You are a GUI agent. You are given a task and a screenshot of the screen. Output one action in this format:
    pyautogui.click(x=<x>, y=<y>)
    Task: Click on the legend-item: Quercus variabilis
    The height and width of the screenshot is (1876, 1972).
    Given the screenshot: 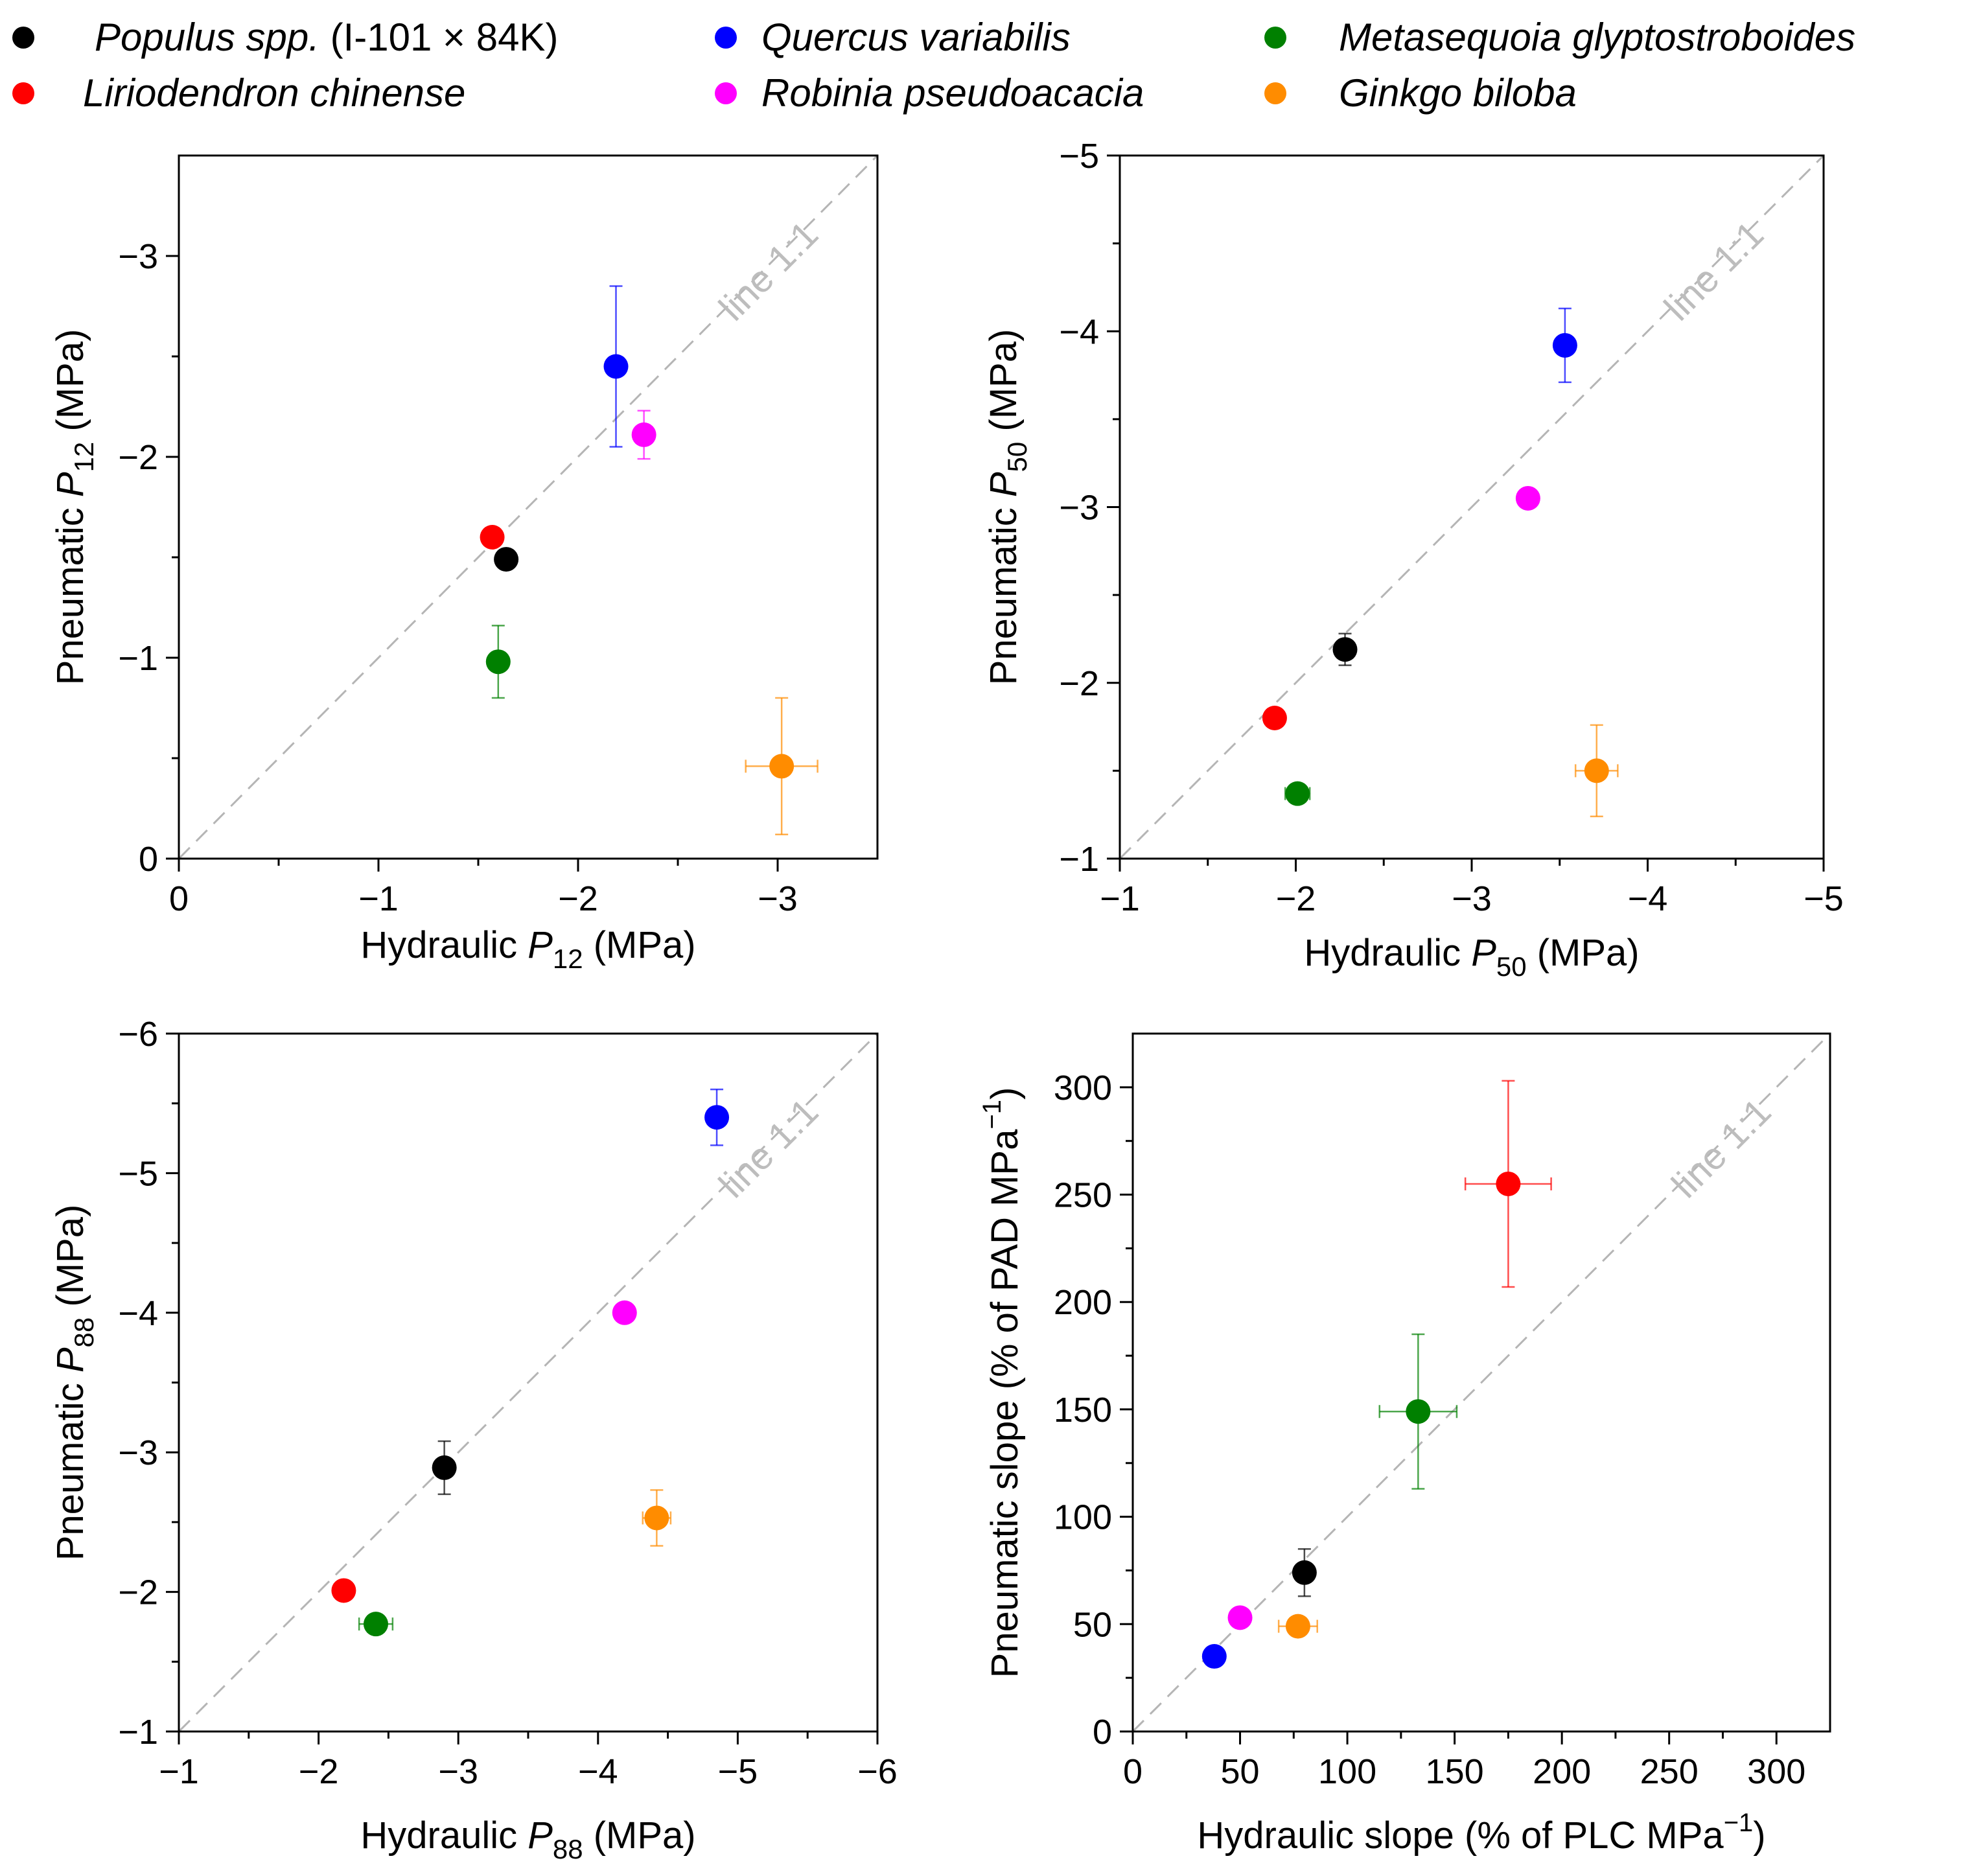 What is the action you would take?
    pyautogui.click(x=893, y=37)
    